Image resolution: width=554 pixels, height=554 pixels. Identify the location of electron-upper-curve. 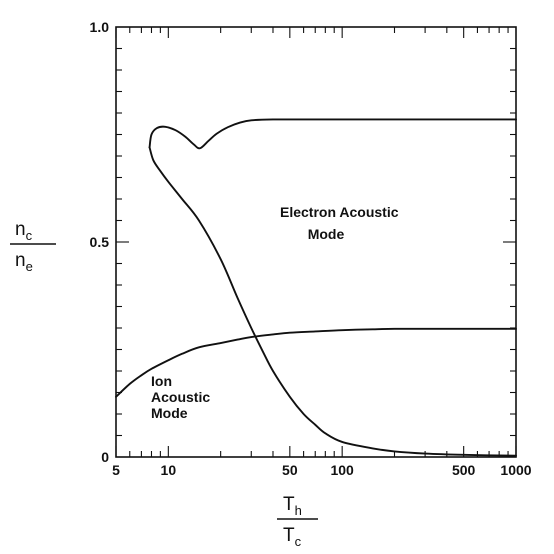
(332, 134).